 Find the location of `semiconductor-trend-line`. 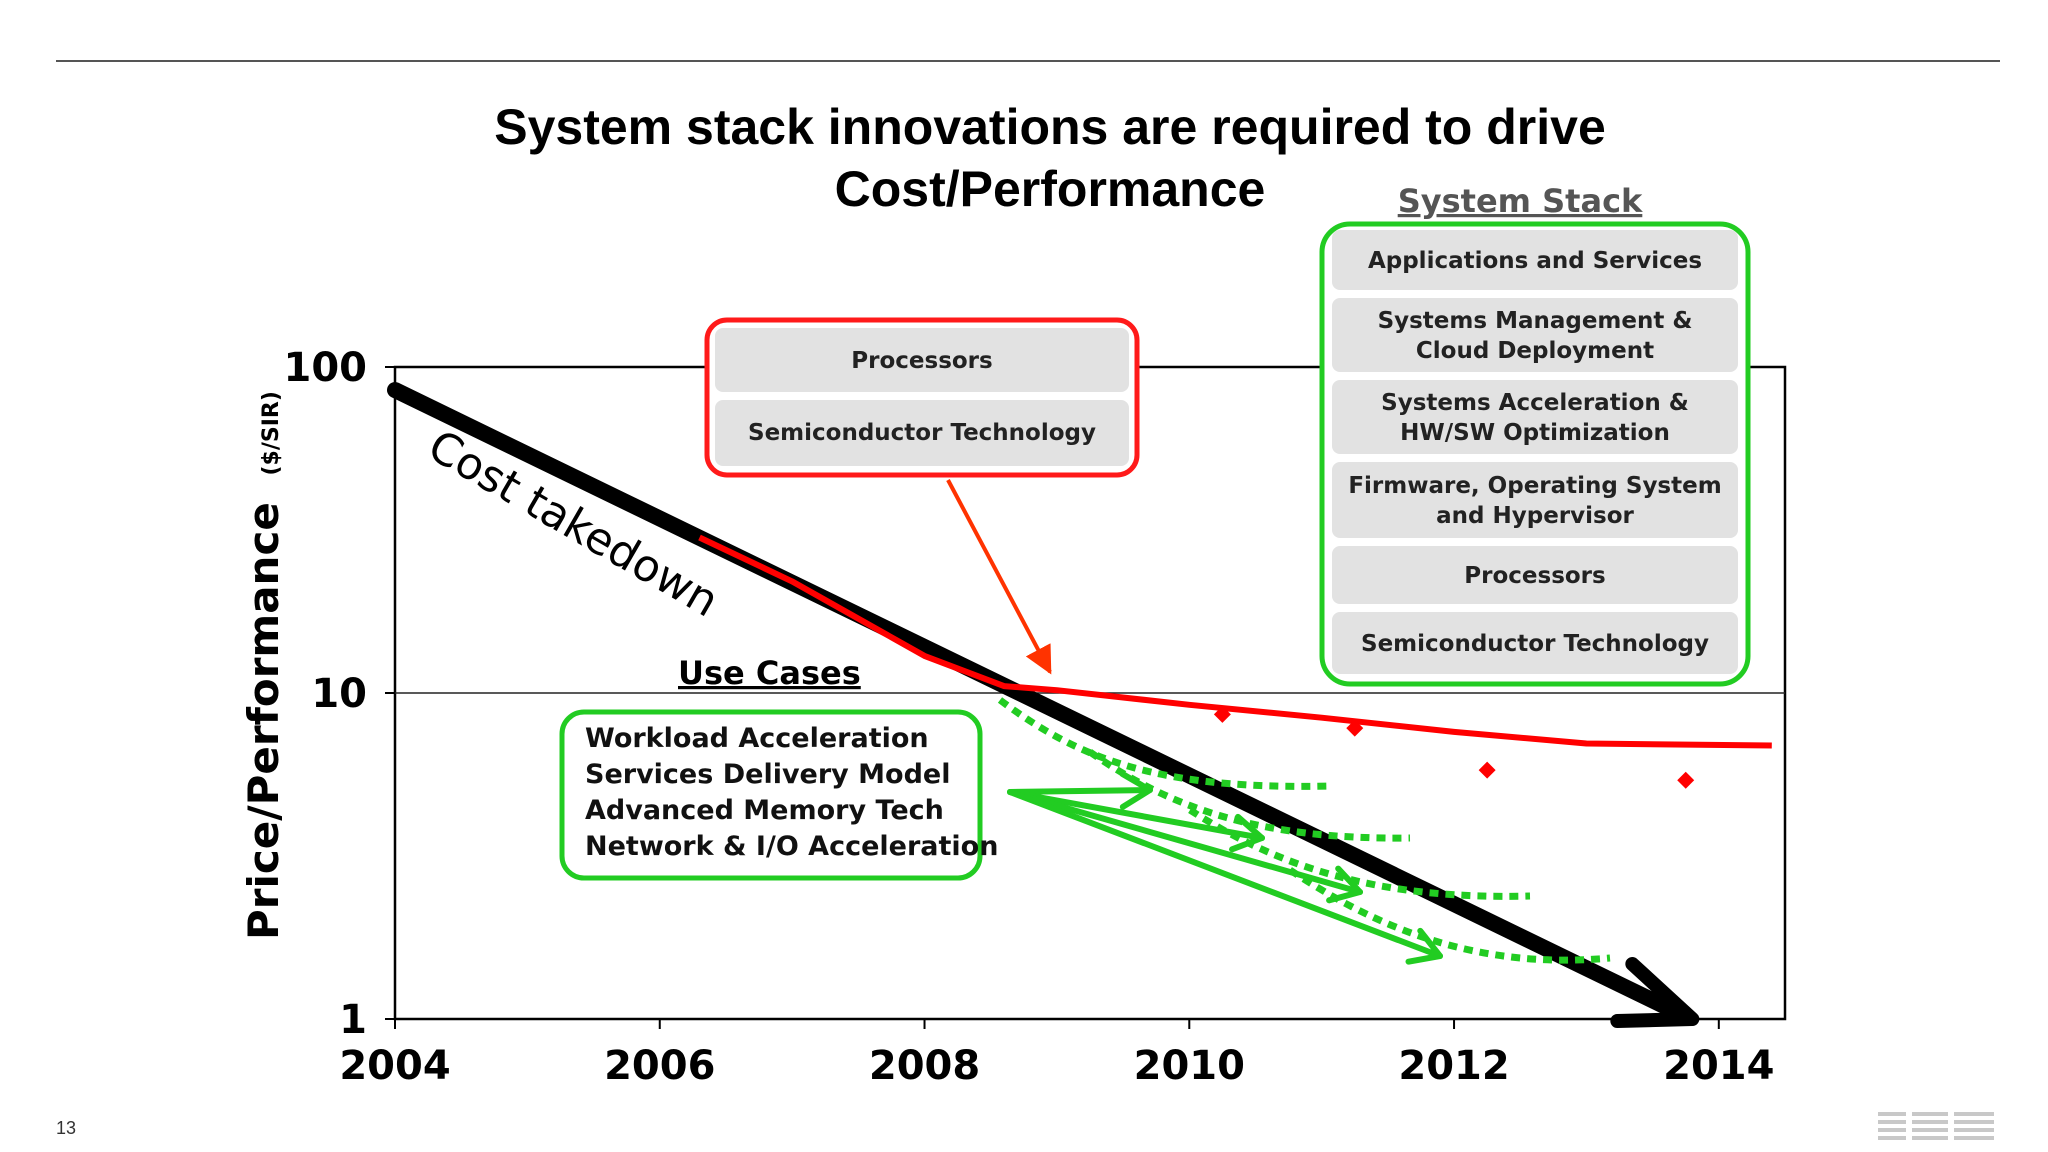

semiconductor-trend-line is located at coordinates (1235, 641).